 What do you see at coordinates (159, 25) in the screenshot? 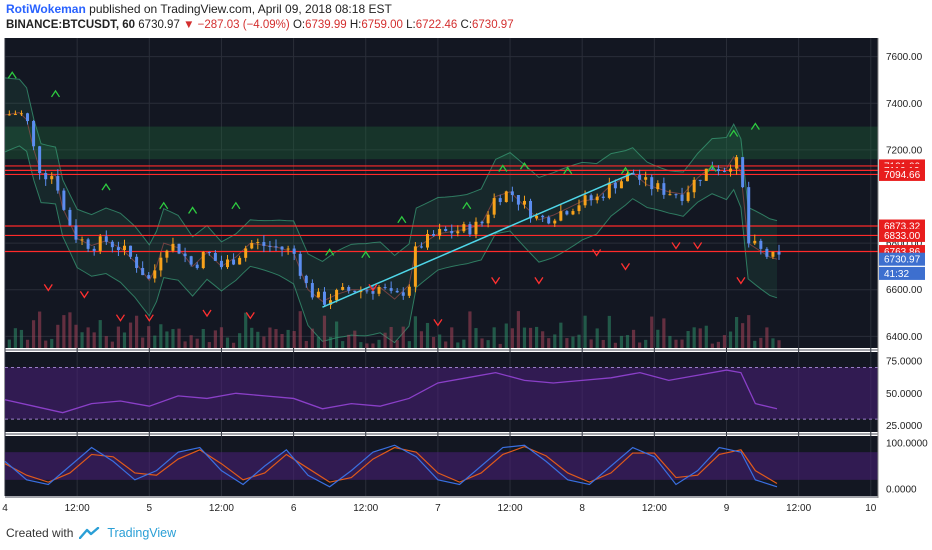
I see `last-price: 6730.97` at bounding box center [159, 25].